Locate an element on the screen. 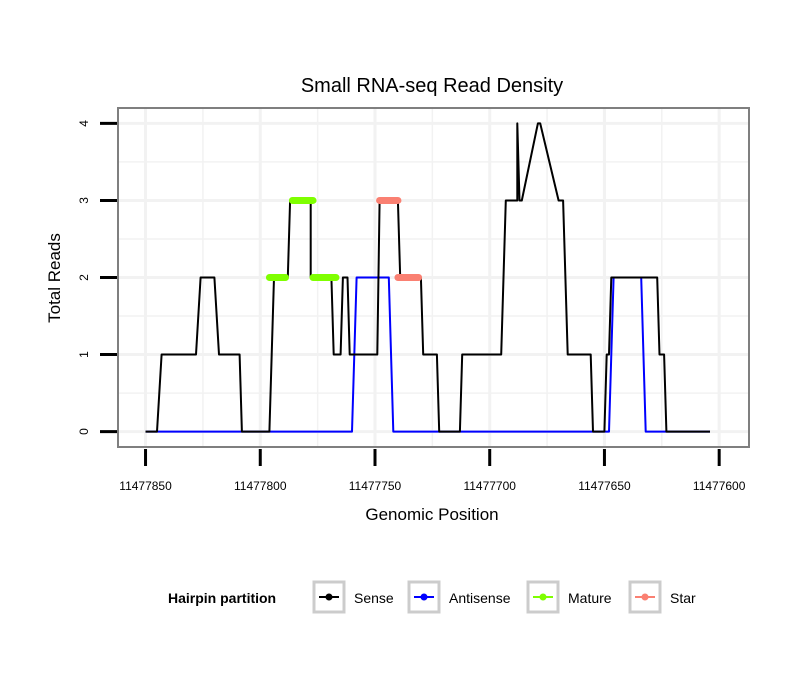 This screenshot has height=690, width=810. y-axis: 0 1 2 3 4 is located at coordinates (97, 277).